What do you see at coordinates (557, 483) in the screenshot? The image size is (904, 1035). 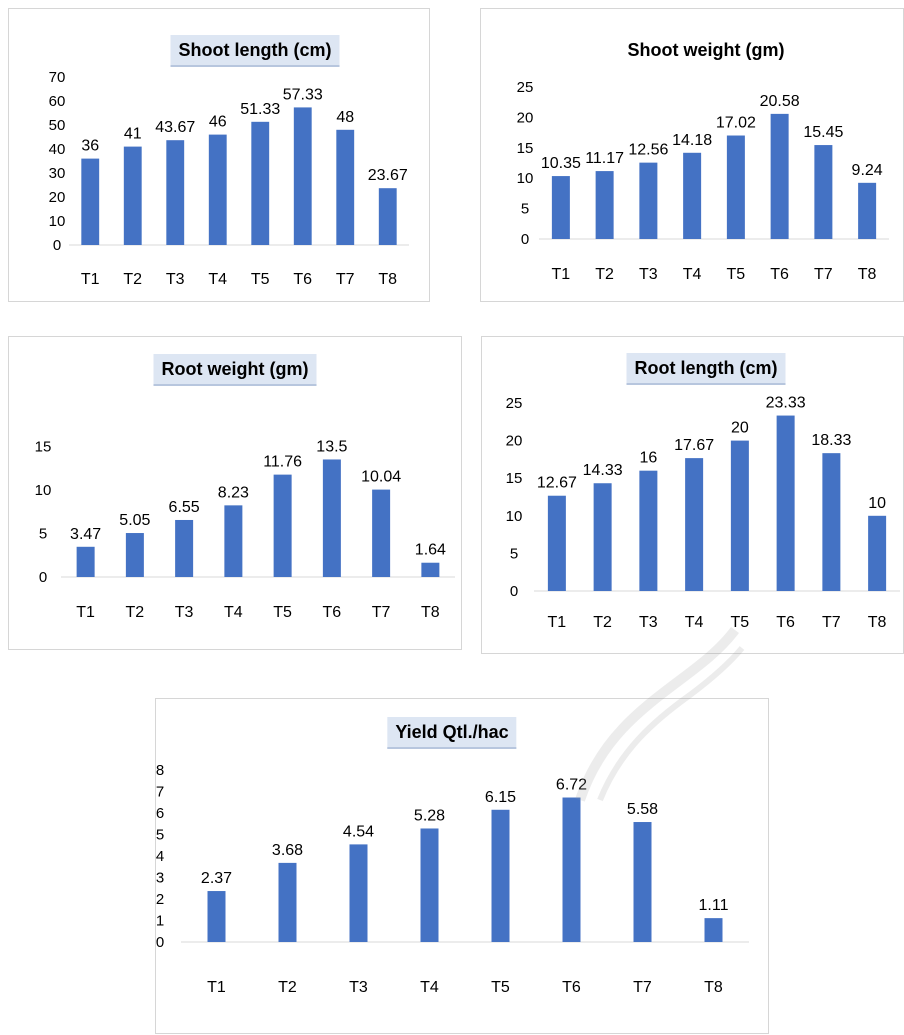 I see `data-label: 12.67` at bounding box center [557, 483].